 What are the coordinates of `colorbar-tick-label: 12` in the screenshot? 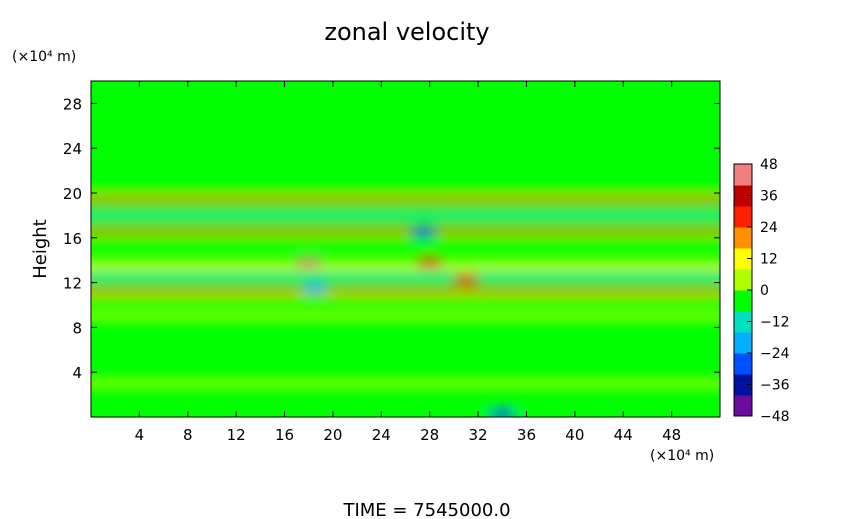 It's located at (769, 260).